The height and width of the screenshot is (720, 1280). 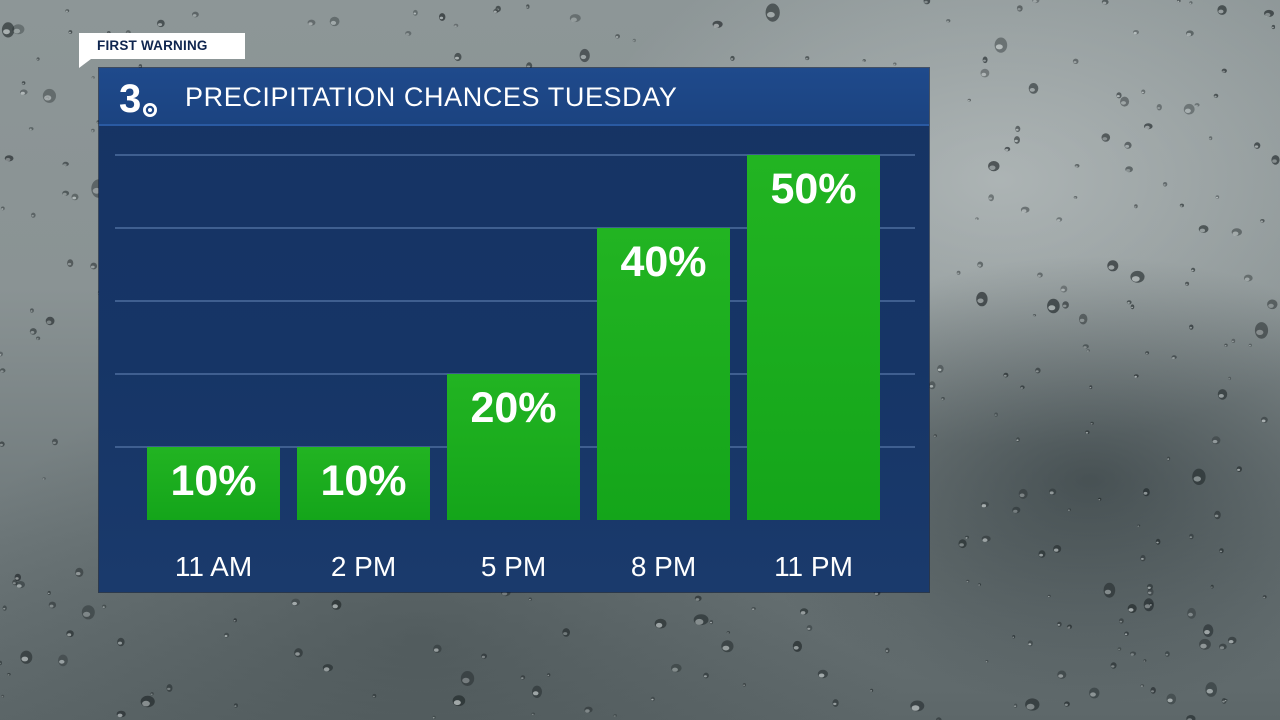 I want to click on bar-value-label: 50%, so click(x=813, y=189).